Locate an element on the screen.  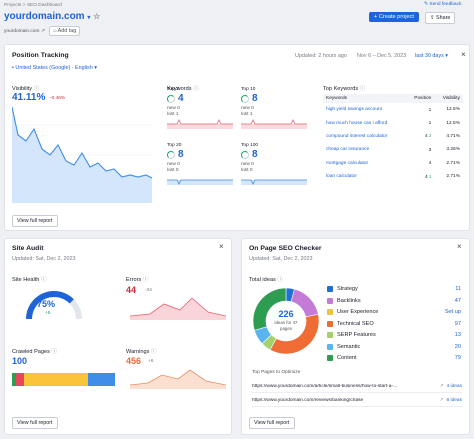
category-value: 97 is located at coordinates (457, 323).